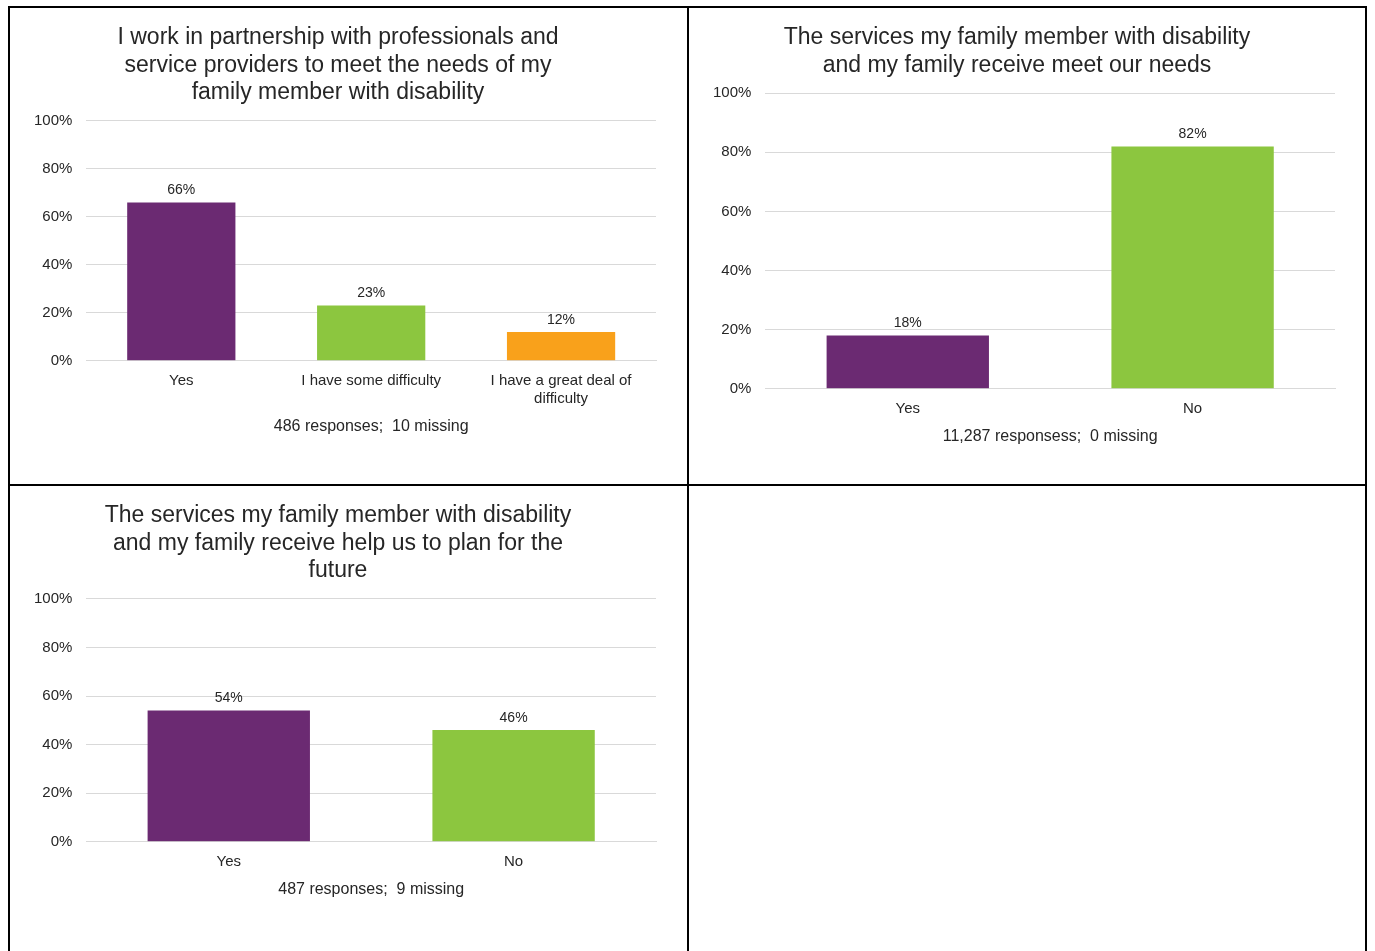 Image resolution: width=1375 pixels, height=951 pixels. I want to click on data-label: 82%, so click(1192, 133).